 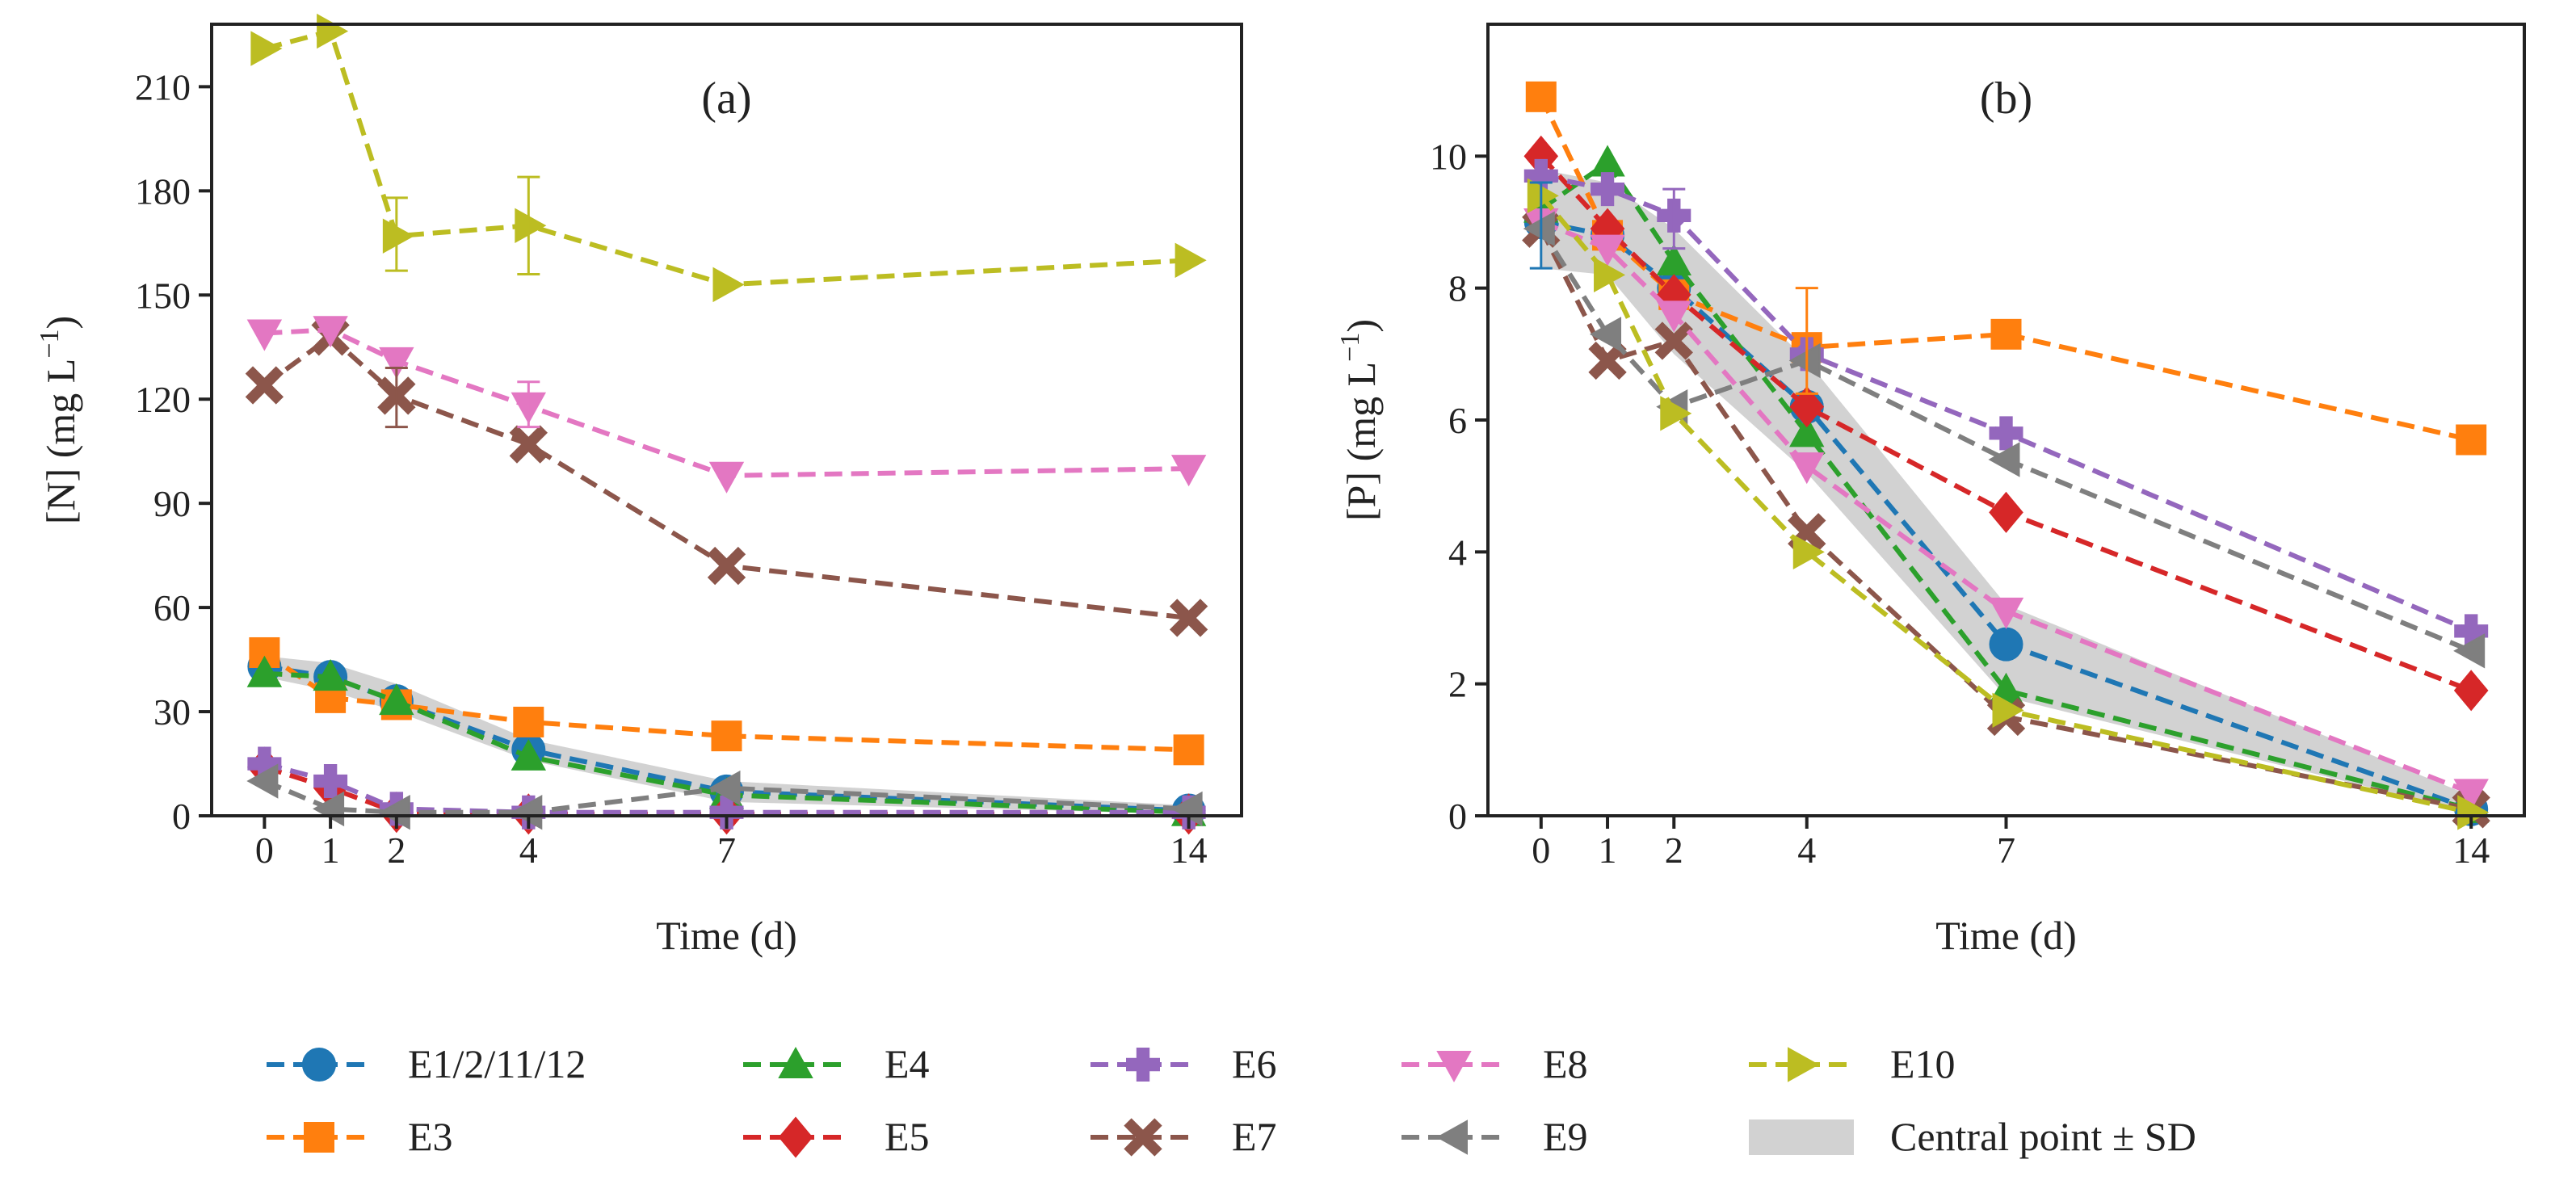 I want to click on y-axis-label-b: [P] (mg L−1), so click(x=1359, y=420).